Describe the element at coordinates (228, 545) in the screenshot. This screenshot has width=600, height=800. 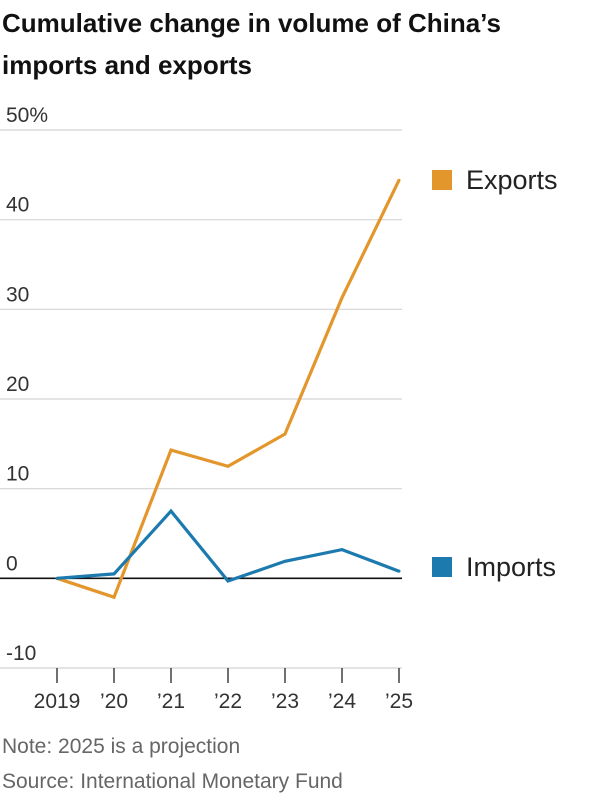
I see `series-line-imports` at that location.